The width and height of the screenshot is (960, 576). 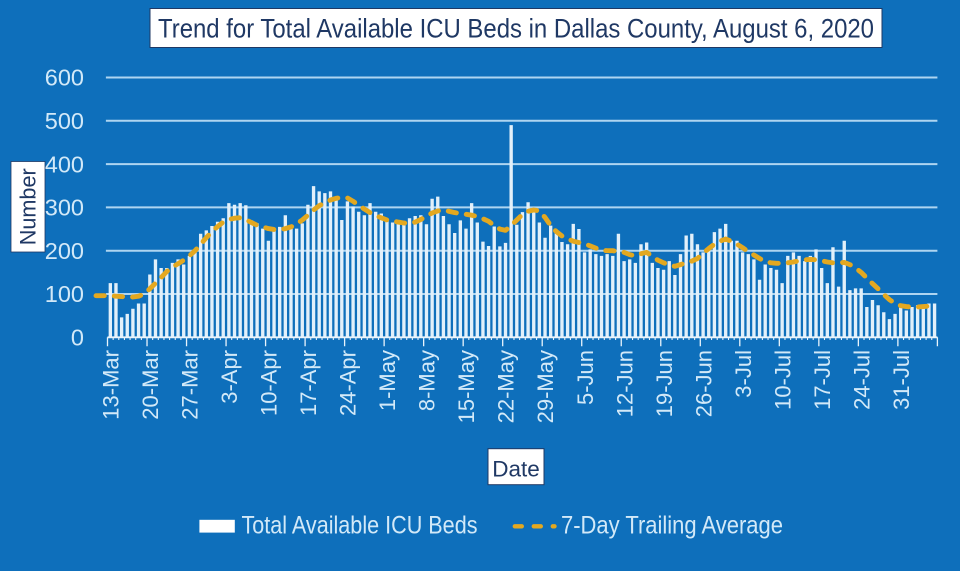 I want to click on svg-text: 22-May, so click(x=506, y=386).